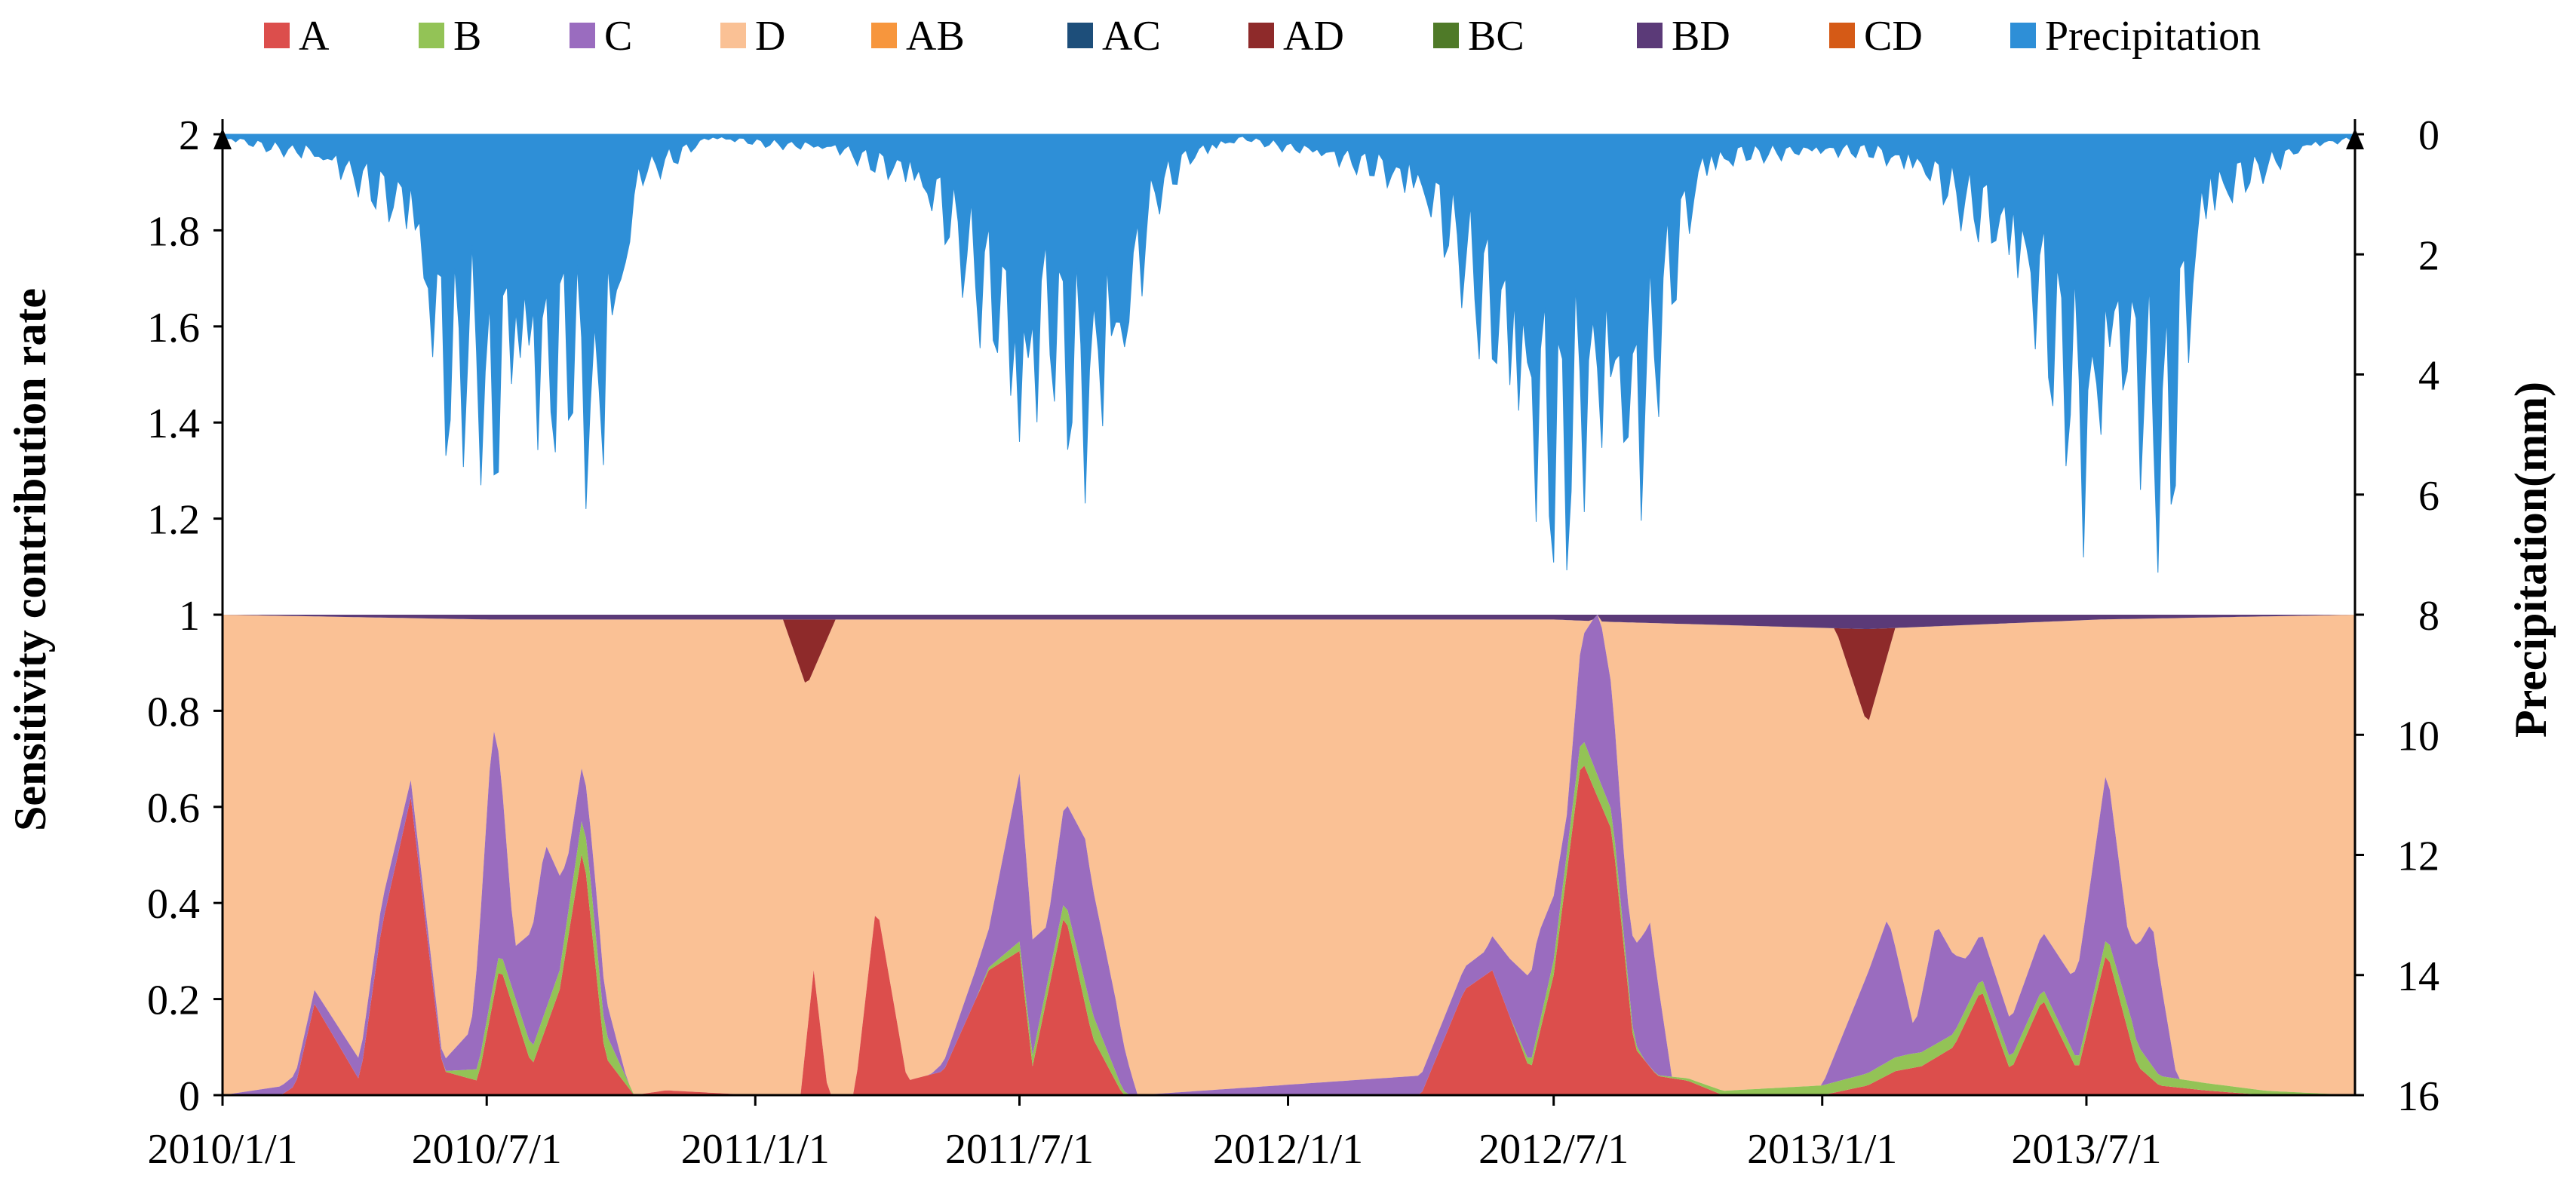  What do you see at coordinates (222, 1149) in the screenshot?
I see `x-tick-label: 2010/1/1` at bounding box center [222, 1149].